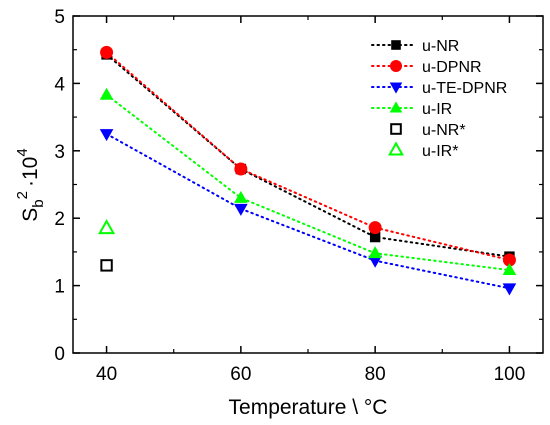 This screenshot has width=550, height=425. What do you see at coordinates (59, 152) in the screenshot?
I see `y-tick-label: 3` at bounding box center [59, 152].